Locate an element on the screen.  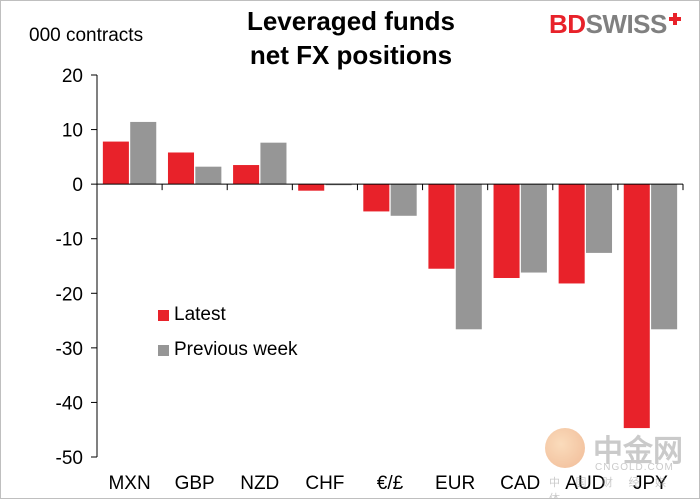
chart-title-line-1: Leveraged funds is located at coordinates (351, 21).